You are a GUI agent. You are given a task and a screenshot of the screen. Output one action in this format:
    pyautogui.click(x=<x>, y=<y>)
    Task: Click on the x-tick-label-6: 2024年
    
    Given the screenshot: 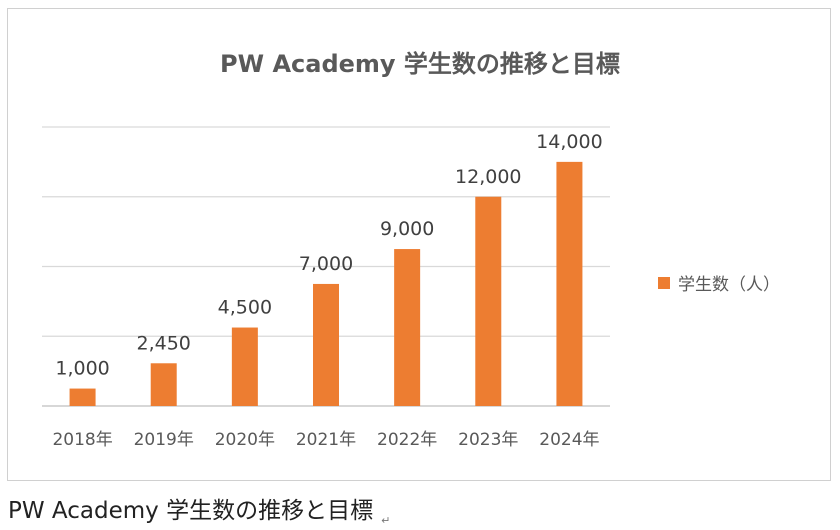 What is the action you would take?
    pyautogui.click(x=569, y=440)
    